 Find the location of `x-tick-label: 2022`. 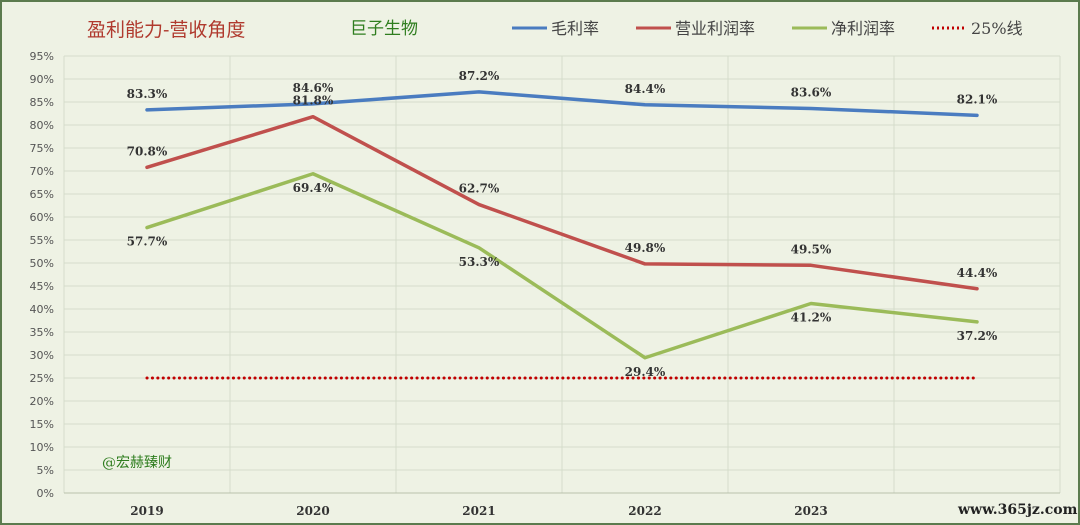

x-tick-label: 2022 is located at coordinates (644, 511).